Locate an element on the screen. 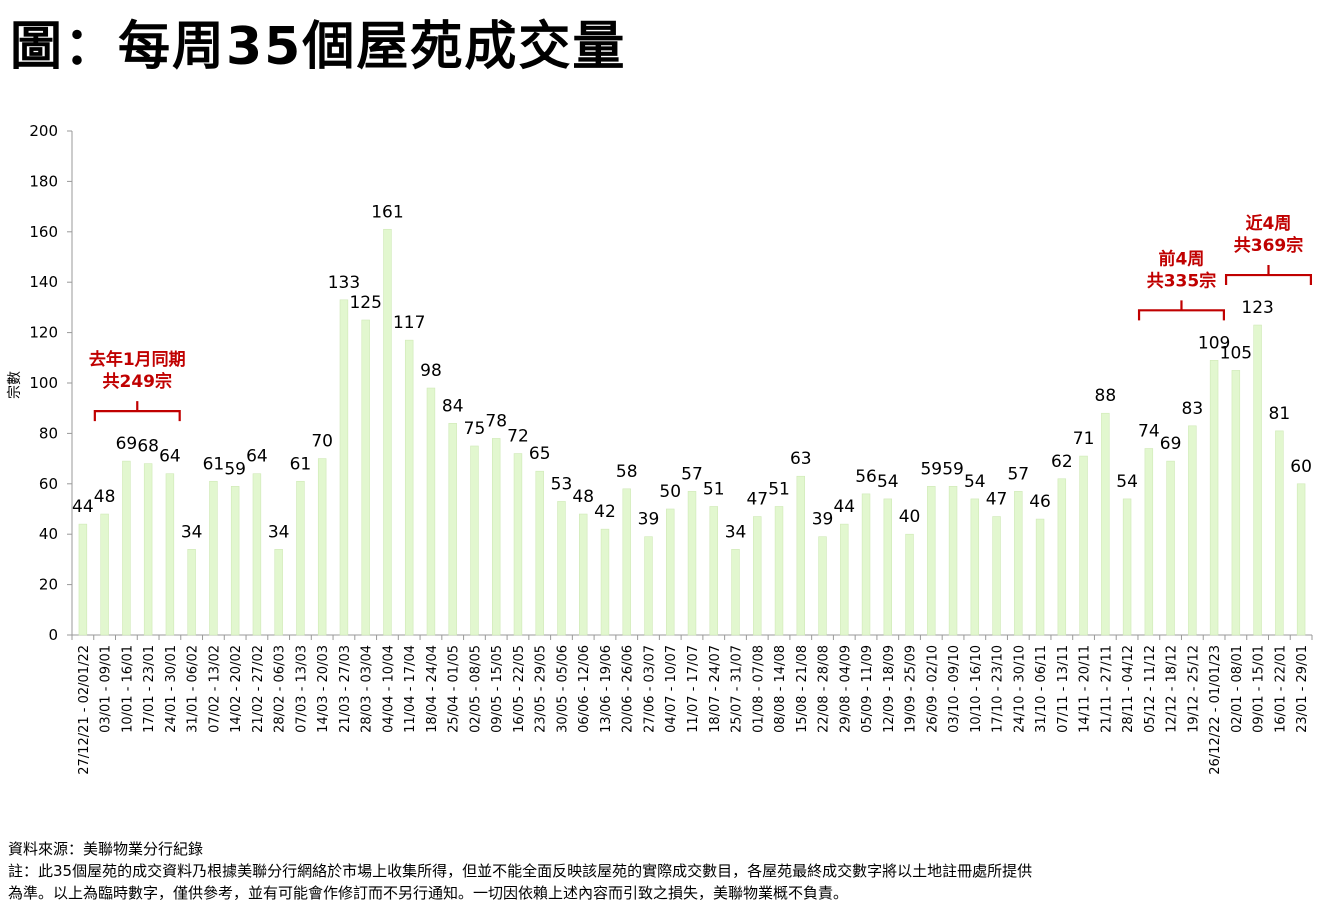 This screenshot has height=913, width=1320. x-tick-label: 16/01 - 22/01 is located at coordinates (1280, 689).